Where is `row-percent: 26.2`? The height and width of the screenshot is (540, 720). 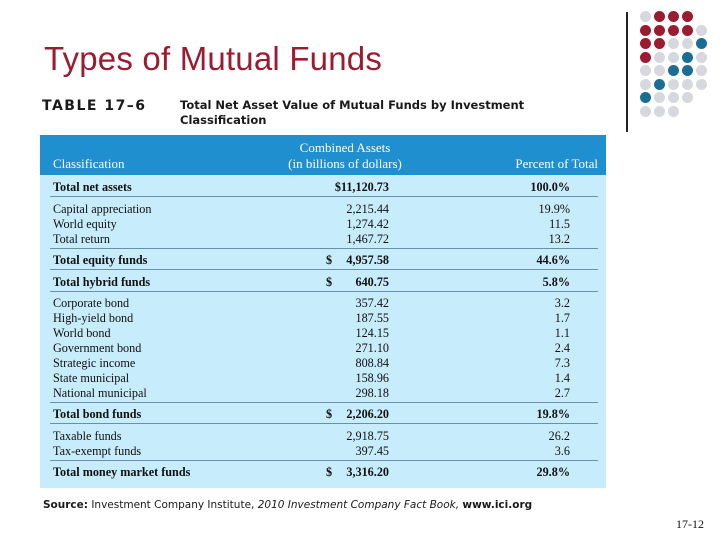
row-percent: 26.2 is located at coordinates (559, 436).